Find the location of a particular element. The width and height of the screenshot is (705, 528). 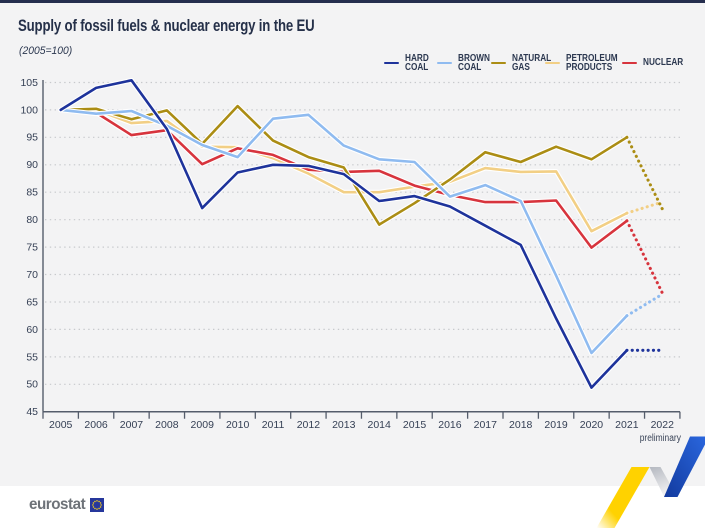

legend-label: NATURAL GAS is located at coordinates (532, 62).